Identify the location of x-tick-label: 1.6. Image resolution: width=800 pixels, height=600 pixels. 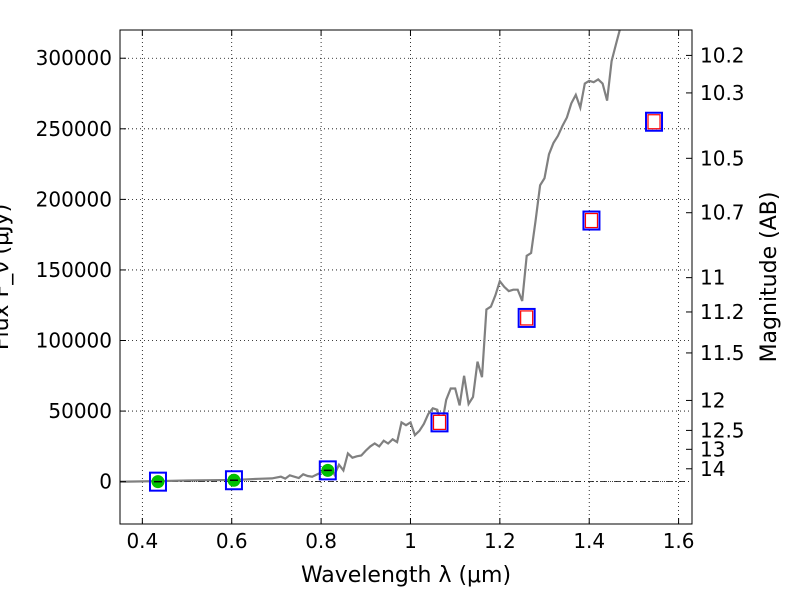
(679, 541).